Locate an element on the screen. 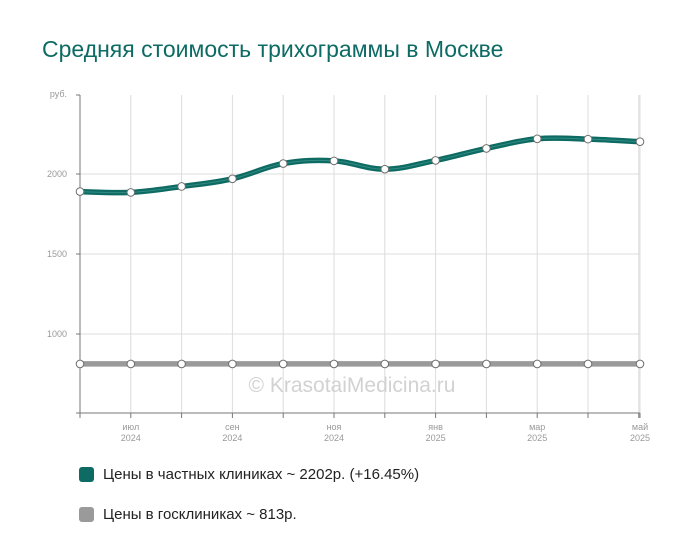  x-tick-label-month: ноя is located at coordinates (334, 427).